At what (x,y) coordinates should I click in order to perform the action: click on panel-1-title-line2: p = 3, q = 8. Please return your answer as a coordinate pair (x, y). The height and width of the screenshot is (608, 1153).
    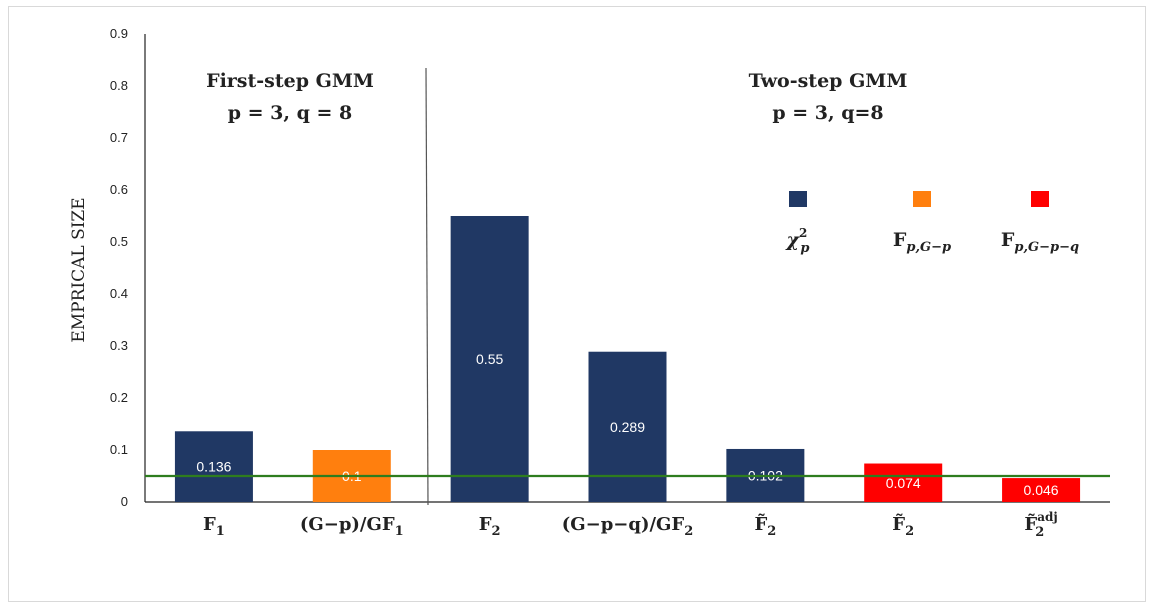
    Looking at the image, I should click on (290, 113).